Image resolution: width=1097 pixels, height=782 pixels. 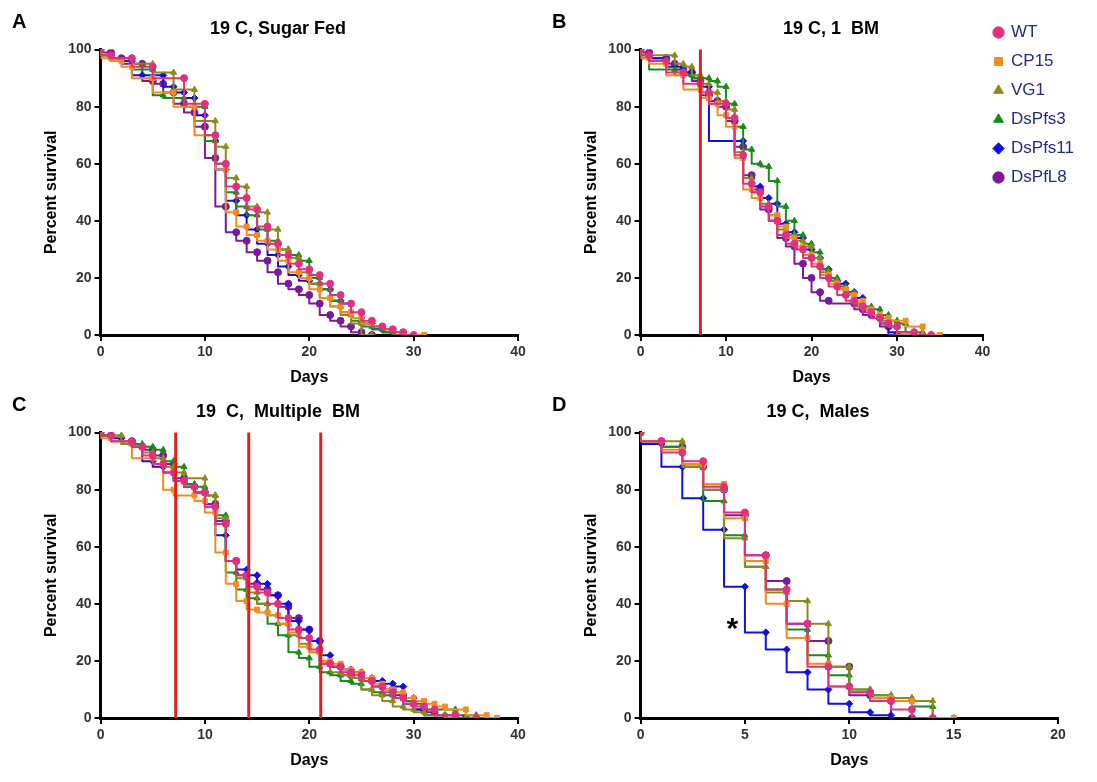 What do you see at coordinates (1028, 90) in the screenshot?
I see `legend-label: VG1` at bounding box center [1028, 90].